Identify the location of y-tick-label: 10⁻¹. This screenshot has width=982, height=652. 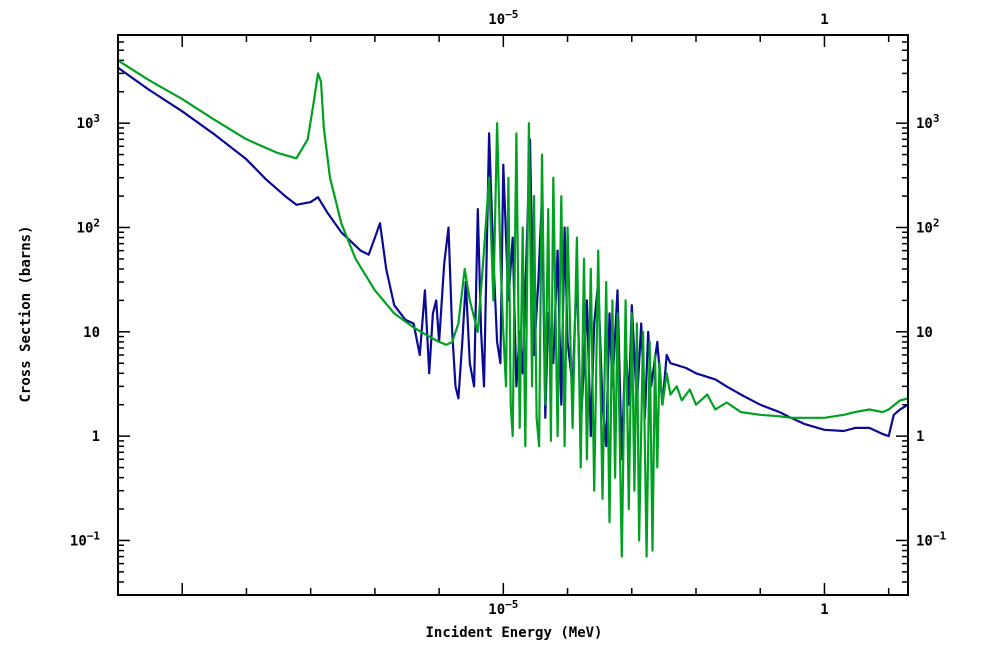
(85, 539).